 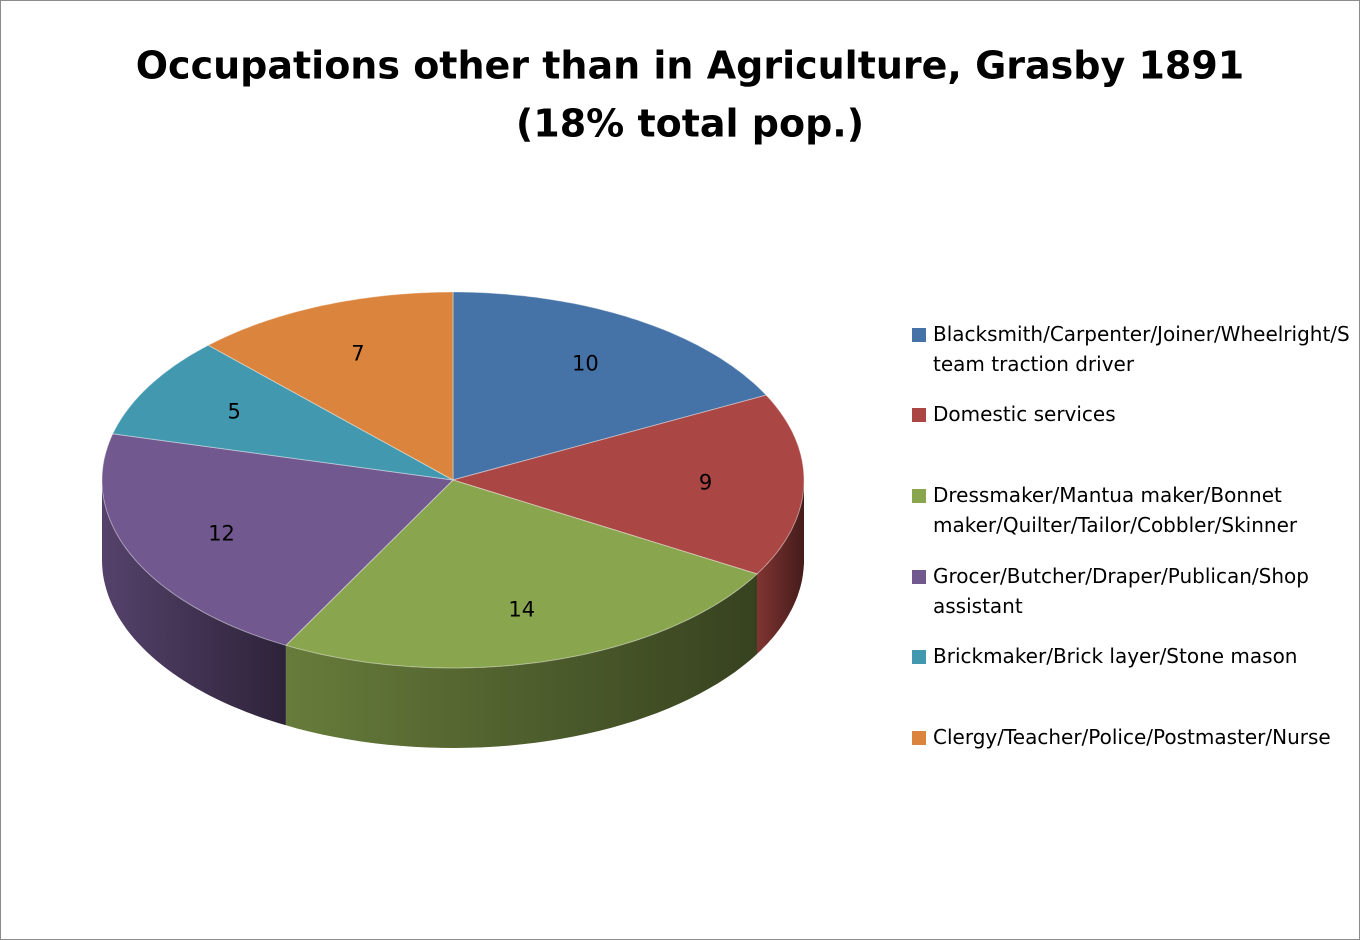 I want to click on data-label: 7, so click(x=357, y=354).